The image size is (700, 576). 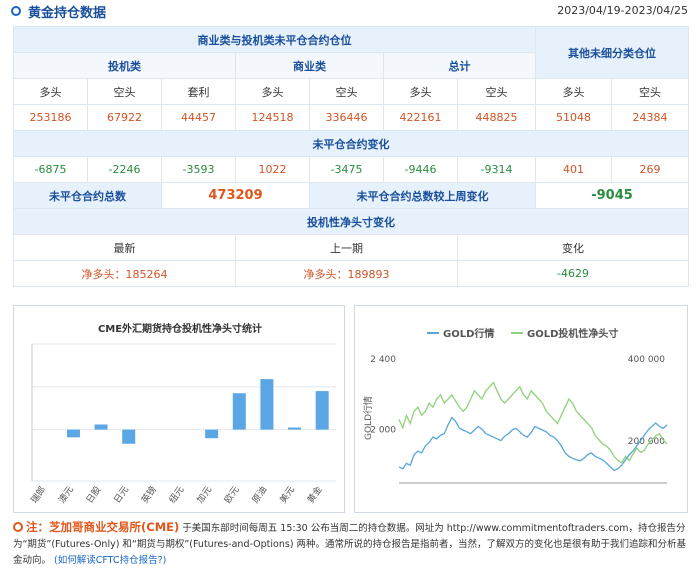 What do you see at coordinates (574, 117) in the screenshot?
I see `value-cell: 51048` at bounding box center [574, 117].